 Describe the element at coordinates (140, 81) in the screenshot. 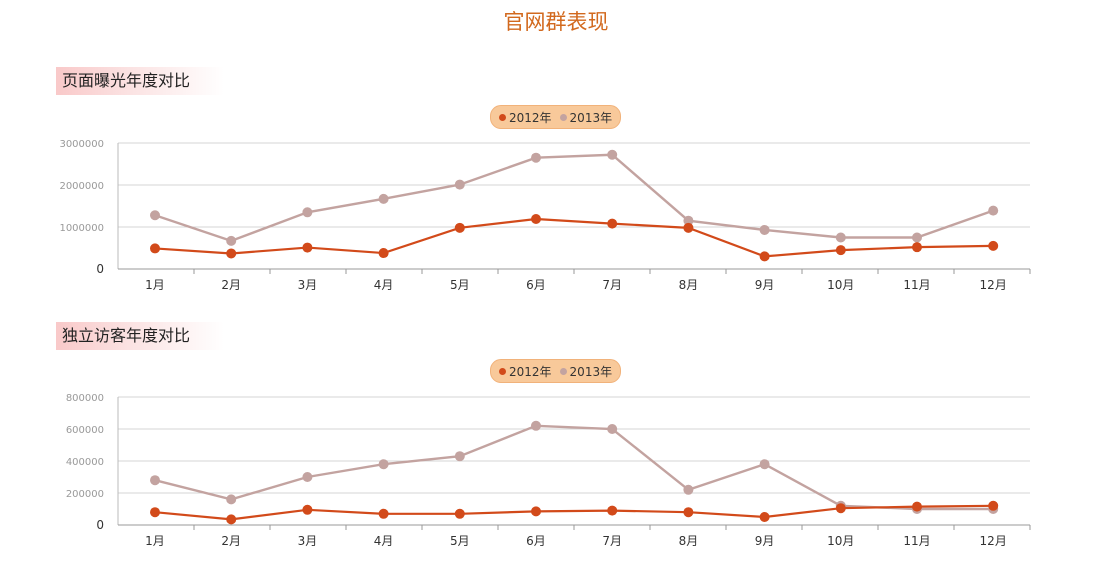

I see `section-title-page-views: 页面曝光年度对比` at that location.